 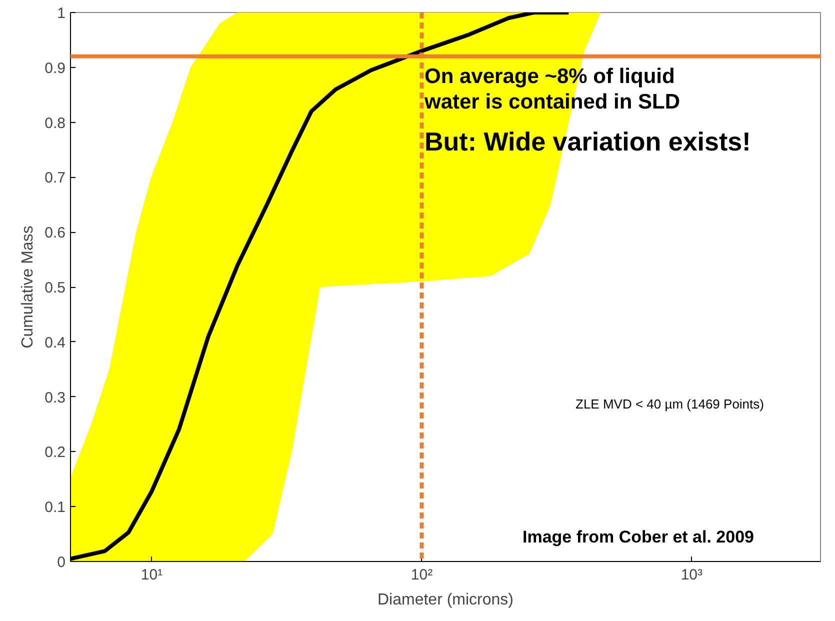 What do you see at coordinates (55, 178) in the screenshot?
I see `y-tick-label: 0.7` at bounding box center [55, 178].